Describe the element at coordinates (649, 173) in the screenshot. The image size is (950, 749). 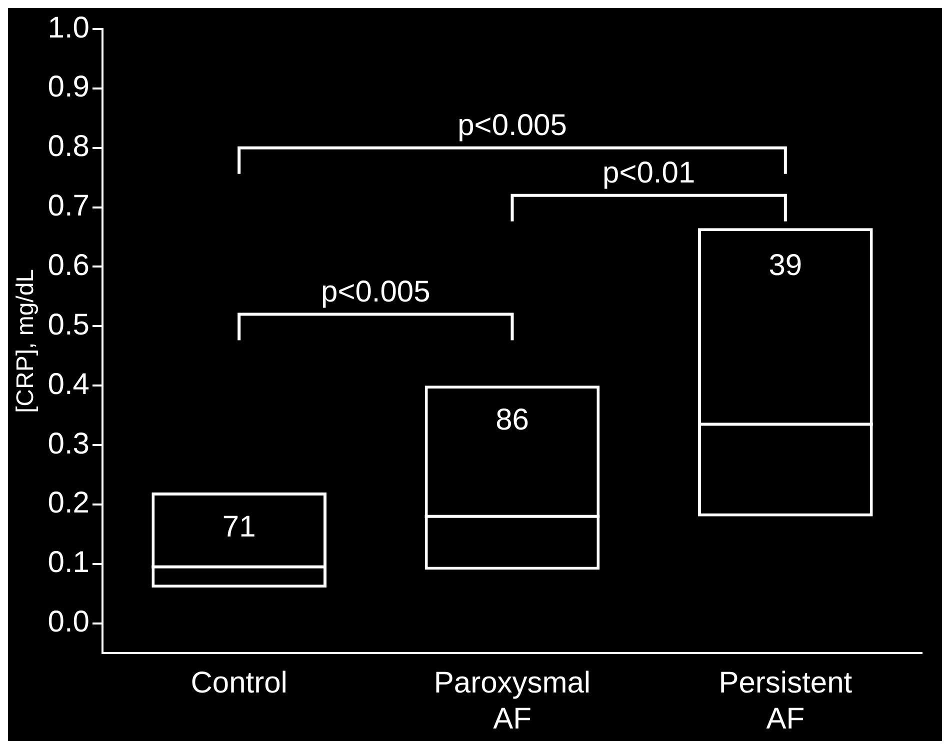
I see `annotation: p<0.01` at that location.